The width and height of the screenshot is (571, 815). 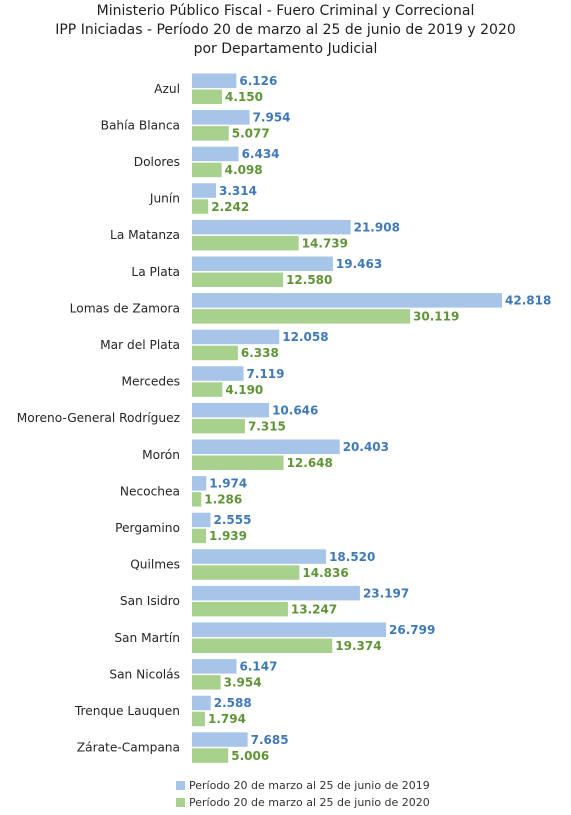 What do you see at coordinates (270, 740) in the screenshot?
I see `data-label-2019: 7.685` at bounding box center [270, 740].